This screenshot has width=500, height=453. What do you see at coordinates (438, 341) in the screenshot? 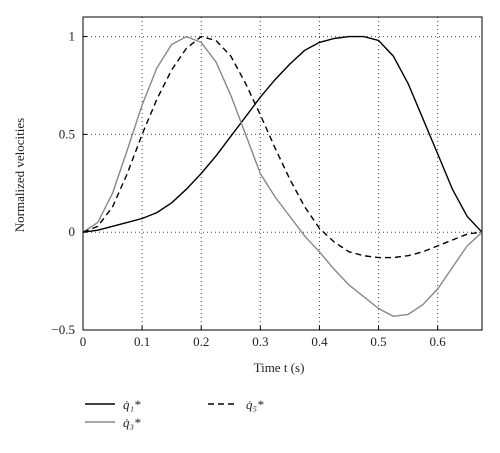
I see `x-tick-label: 0.6` at bounding box center [438, 341].